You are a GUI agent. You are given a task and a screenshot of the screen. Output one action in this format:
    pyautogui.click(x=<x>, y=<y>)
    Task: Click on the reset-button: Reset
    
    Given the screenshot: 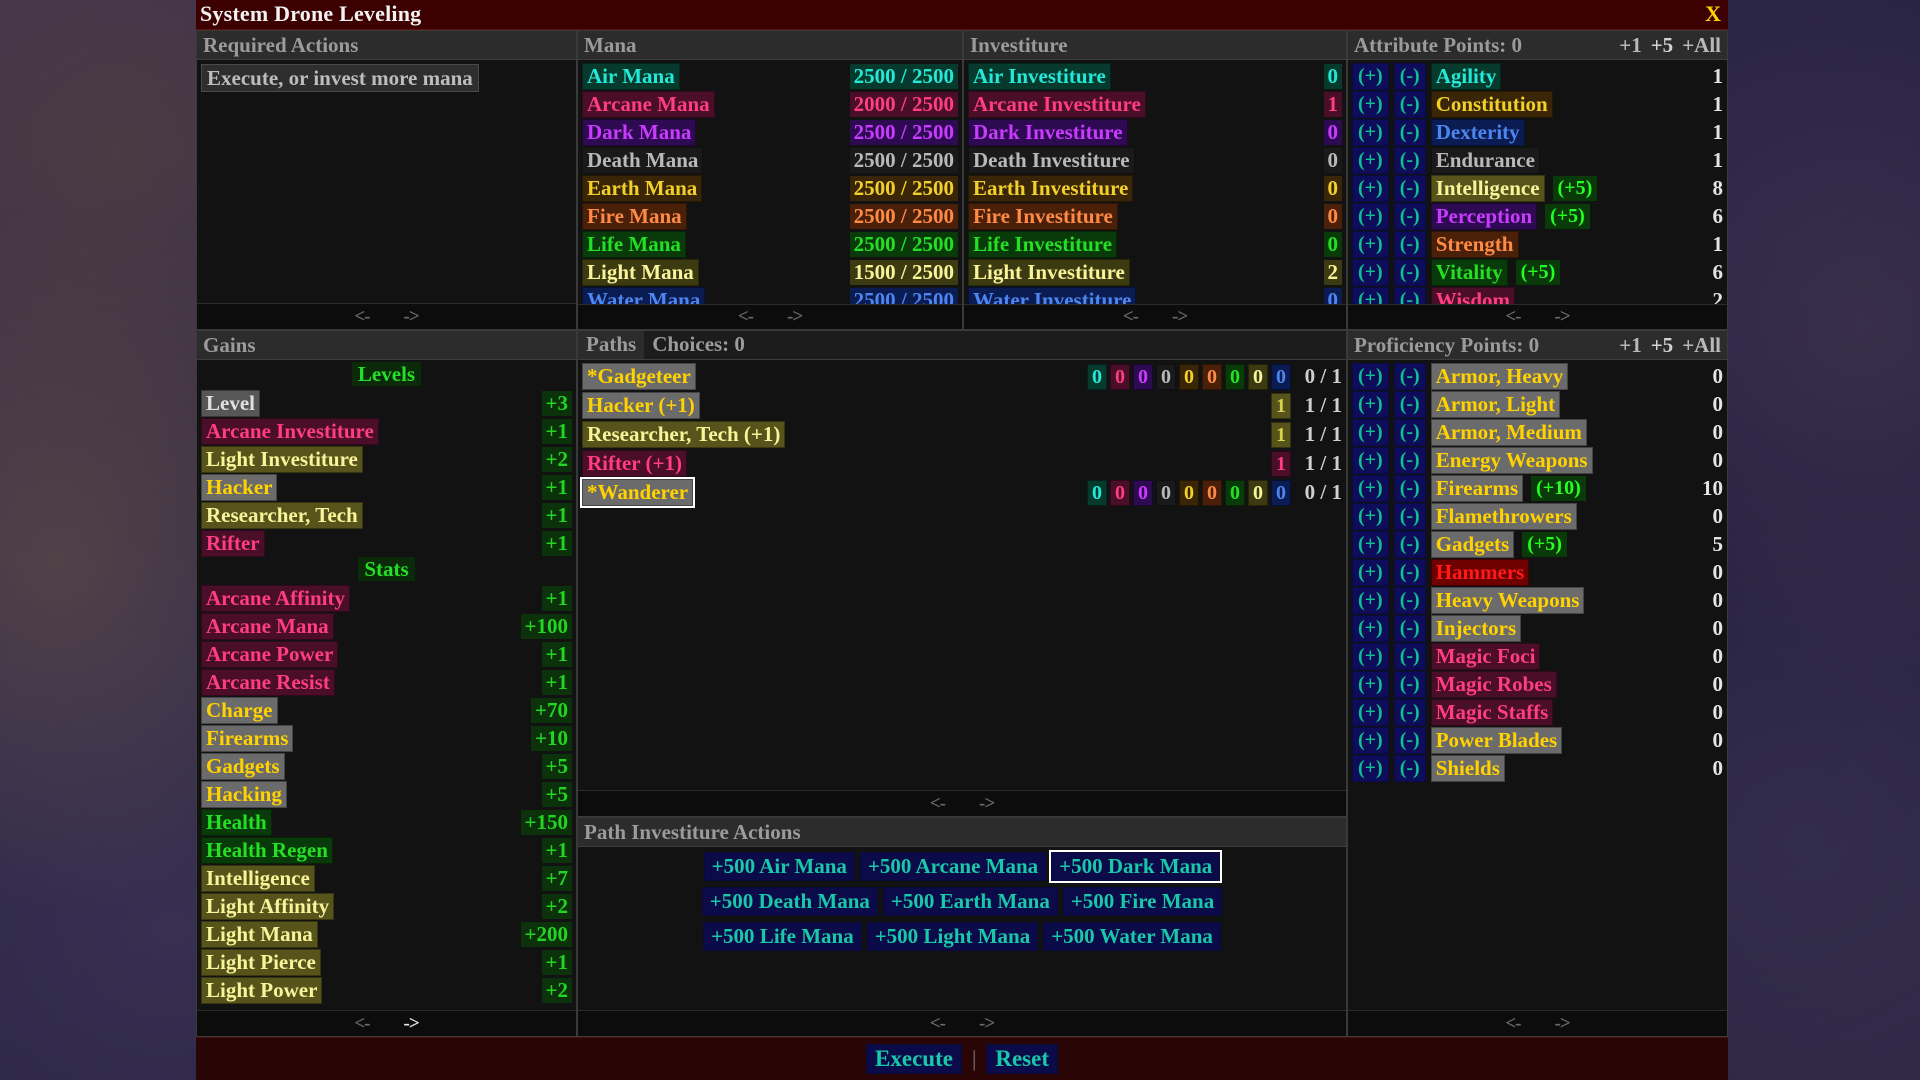 What is the action you would take?
    pyautogui.click(x=1022, y=1059)
    